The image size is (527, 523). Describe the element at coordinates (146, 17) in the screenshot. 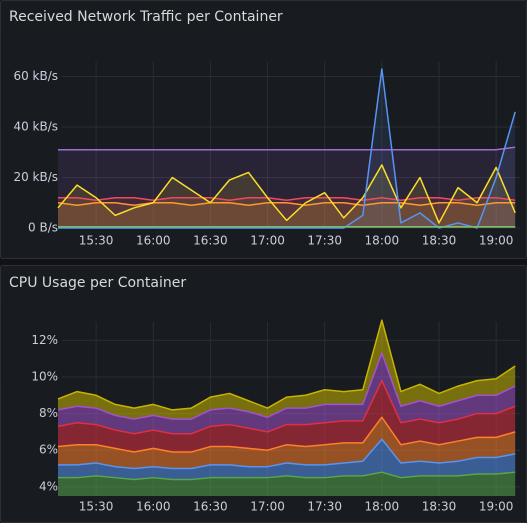

I see `panel-title: Received Network Traffic per Container` at that location.